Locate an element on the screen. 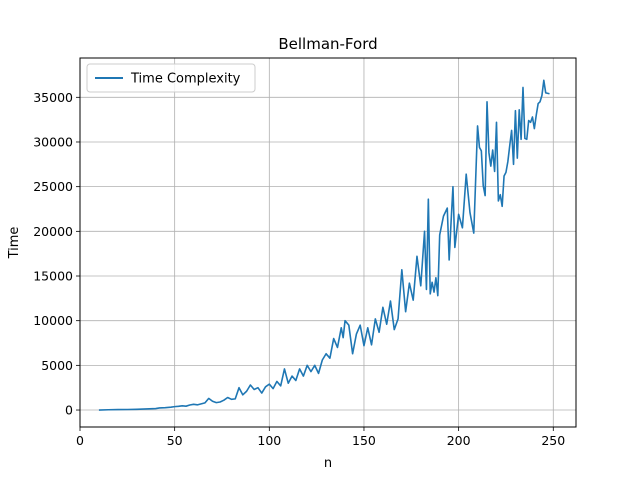  y-tick-label: 20000 is located at coordinates (53, 231).